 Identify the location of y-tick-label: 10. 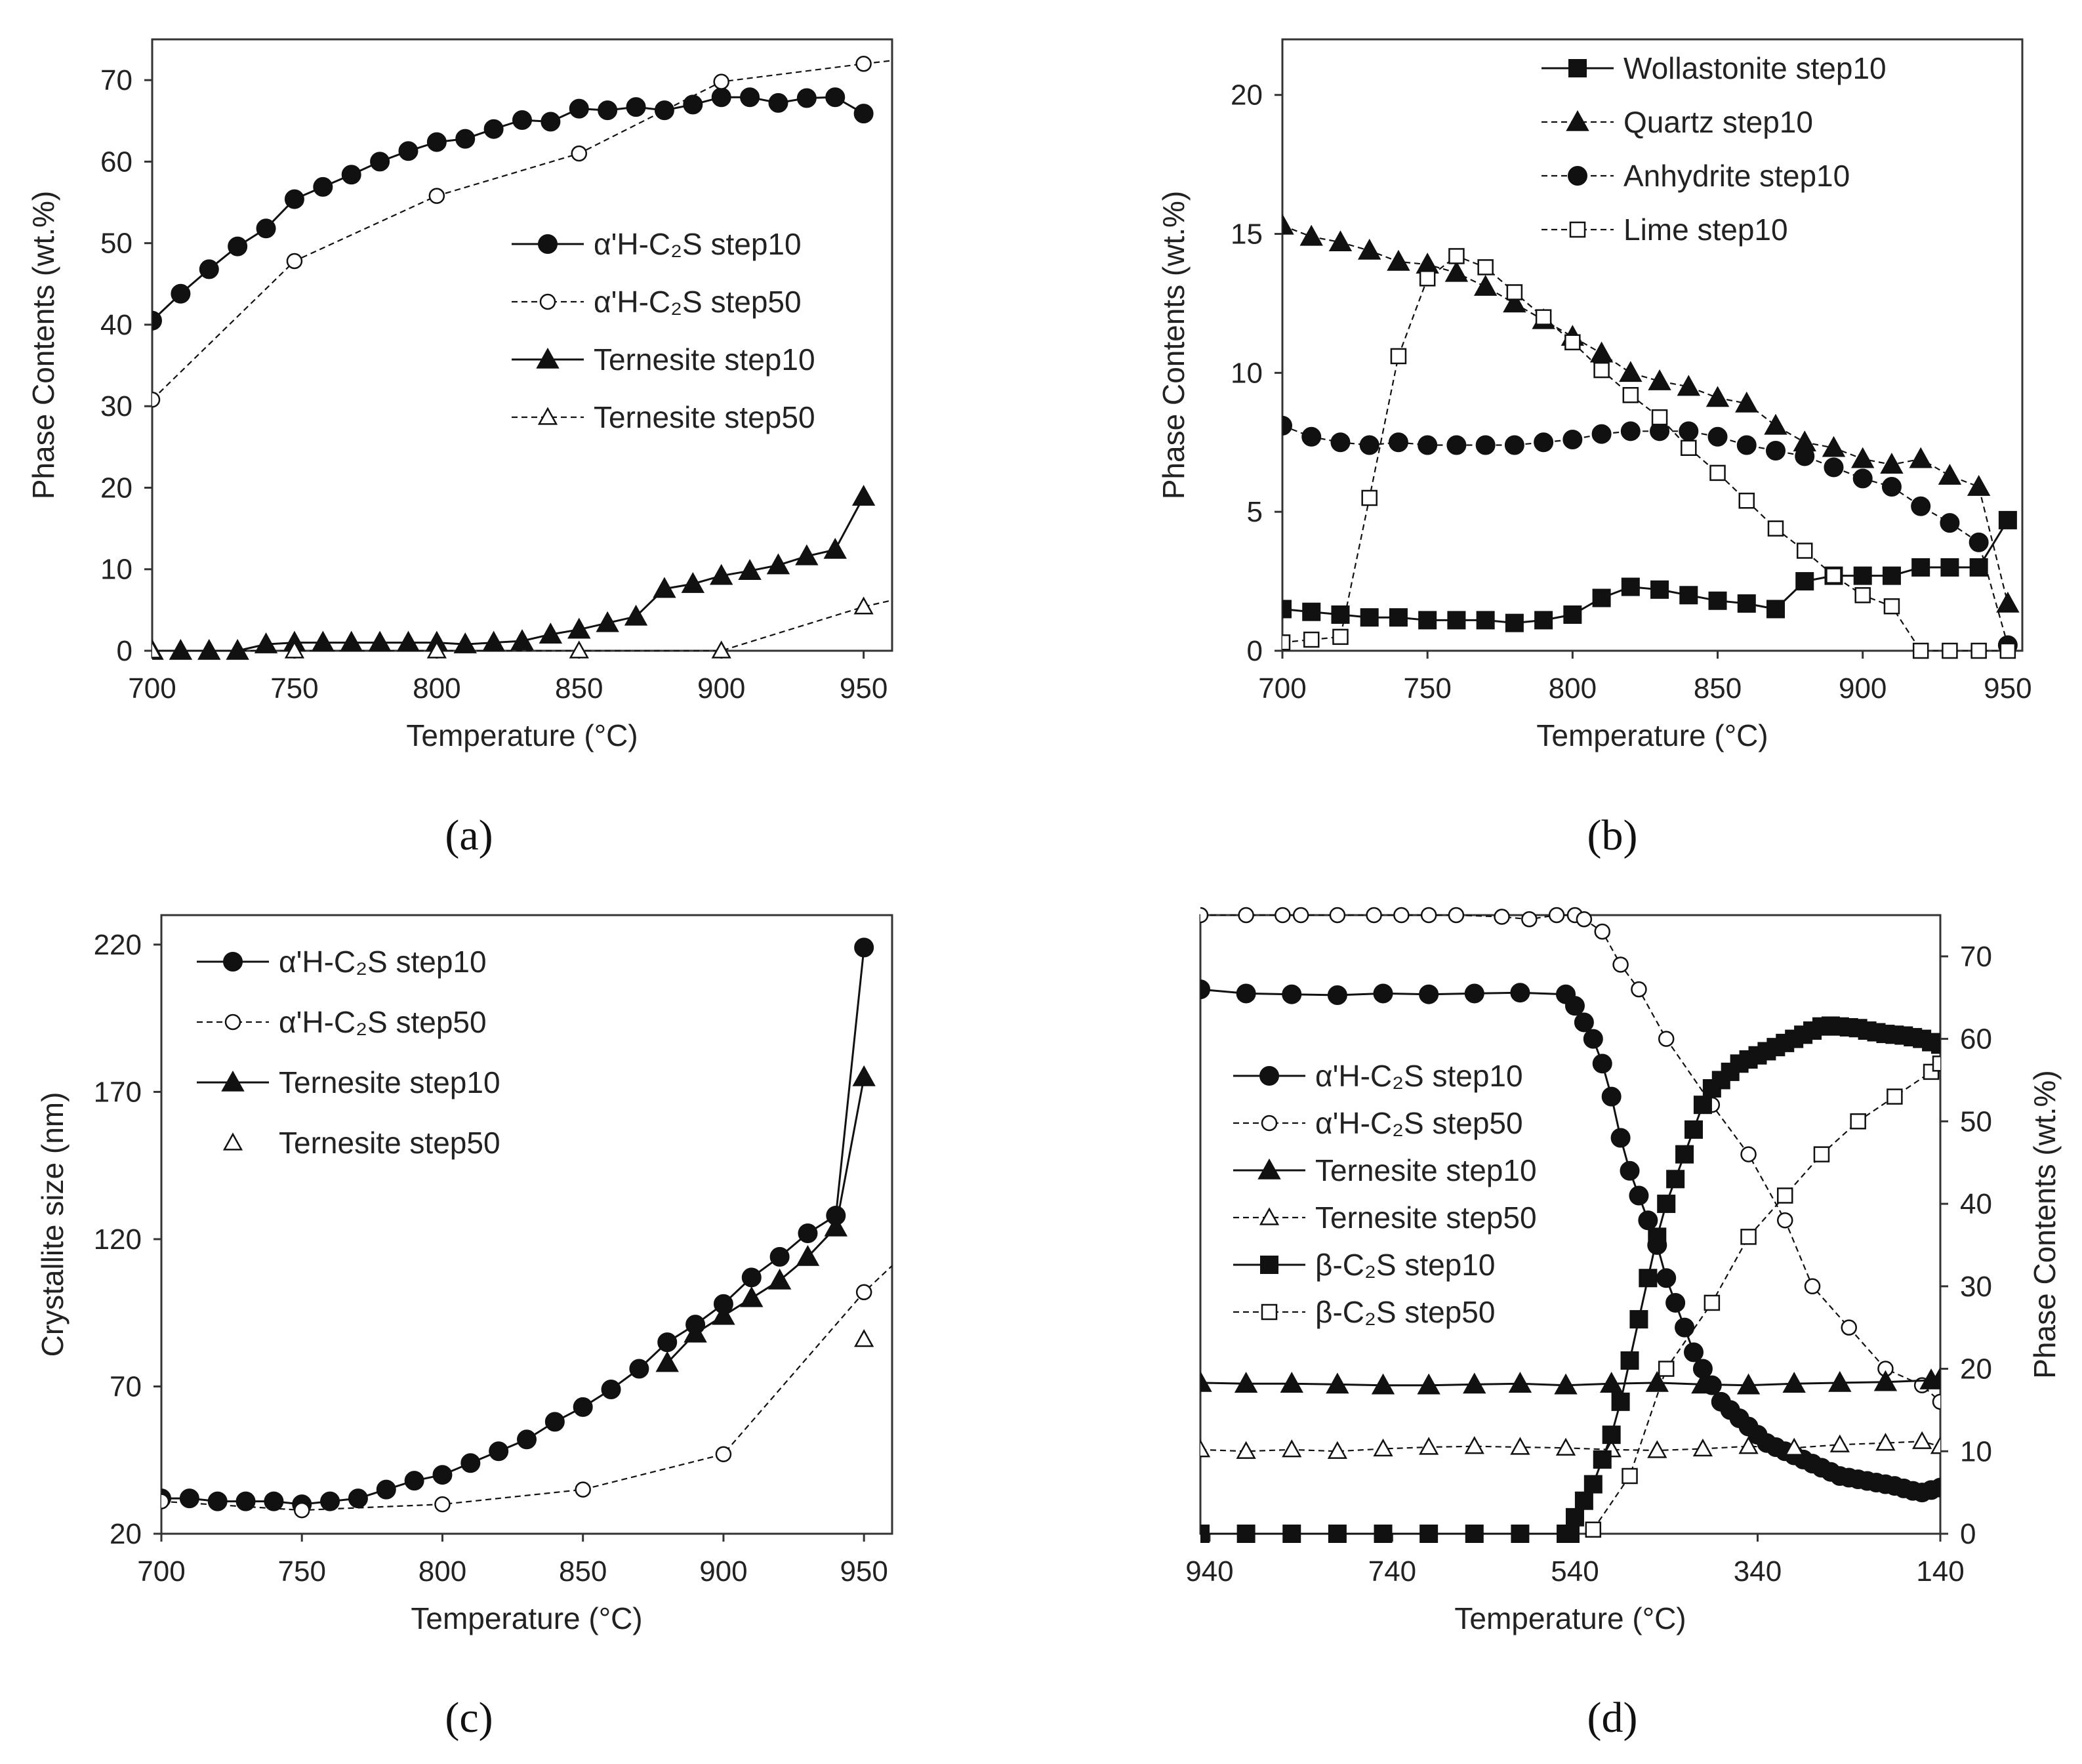
(1976, 1451).